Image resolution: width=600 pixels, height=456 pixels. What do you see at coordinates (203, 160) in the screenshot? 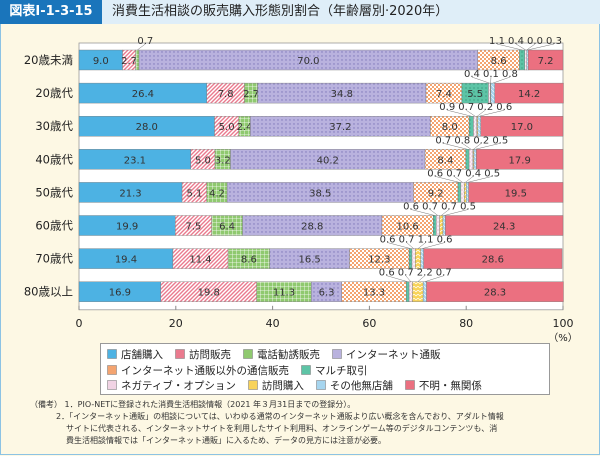
I see `data-label: 5.0` at bounding box center [203, 160].